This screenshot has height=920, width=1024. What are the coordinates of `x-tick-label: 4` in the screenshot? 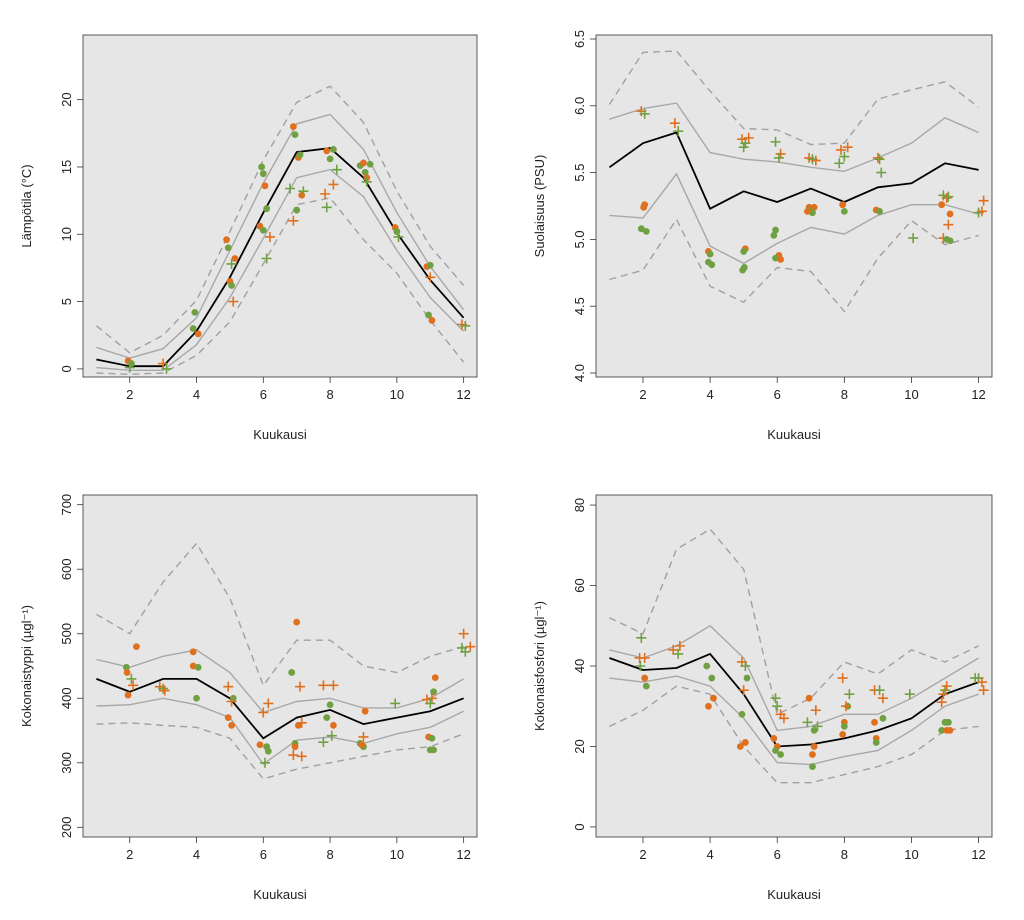 It's located at (709, 854).